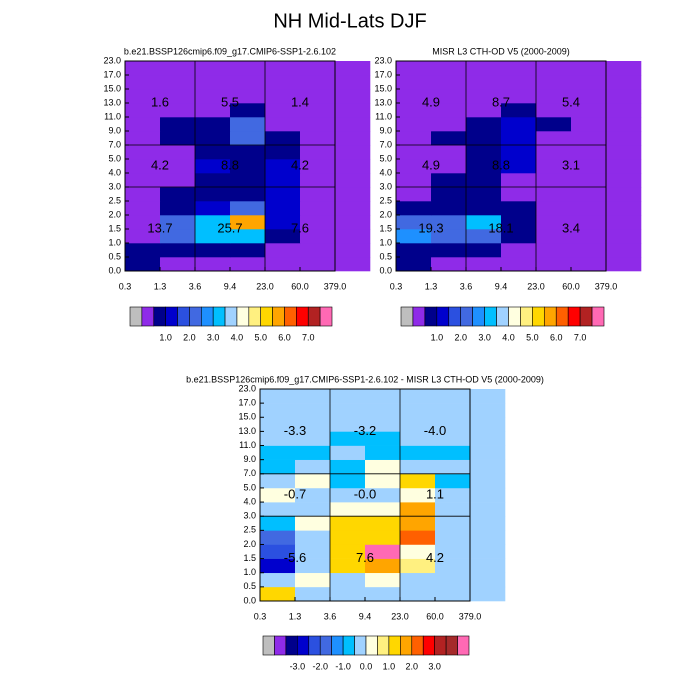 This screenshot has width=700, height=700. What do you see at coordinates (284, 337) in the screenshot?
I see `colorbar-label: 6.0` at bounding box center [284, 337].